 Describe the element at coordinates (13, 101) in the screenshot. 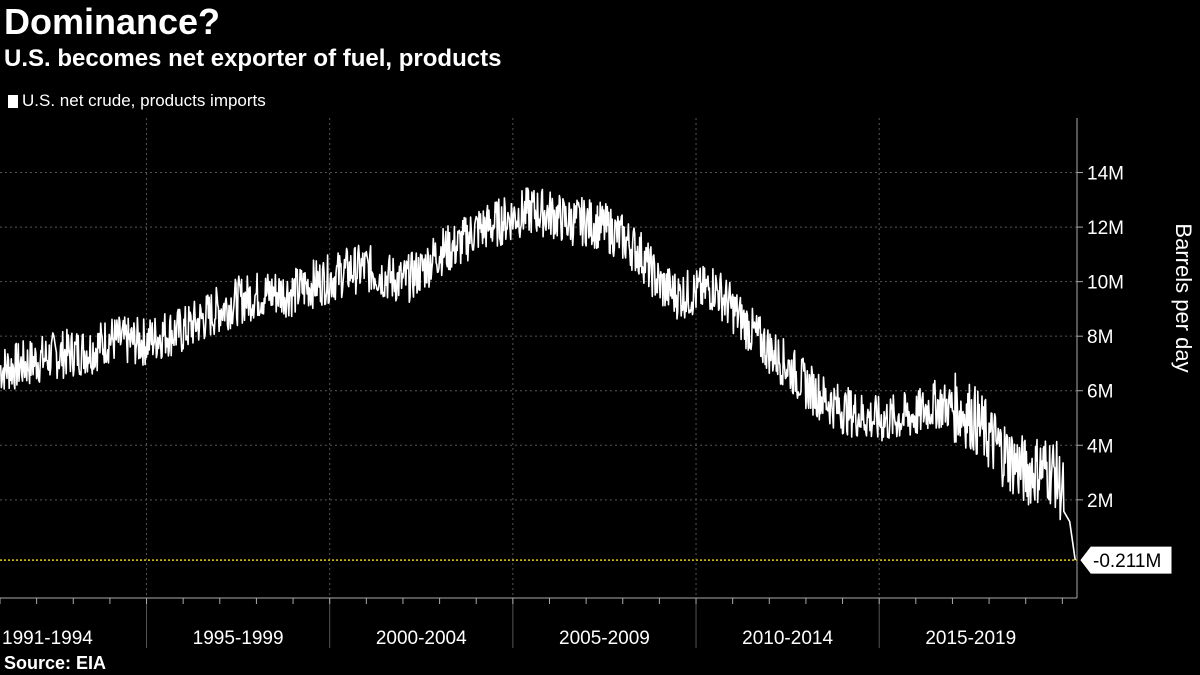

I see `legend-swatch` at that location.